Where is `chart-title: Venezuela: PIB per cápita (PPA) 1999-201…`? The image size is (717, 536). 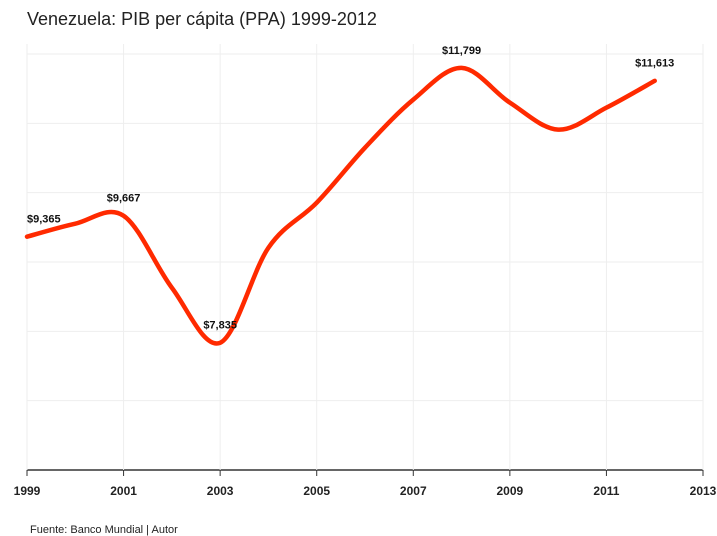 chart-title: Venezuela: PIB per cápita (PPA) 1999-201… is located at coordinates (202, 19).